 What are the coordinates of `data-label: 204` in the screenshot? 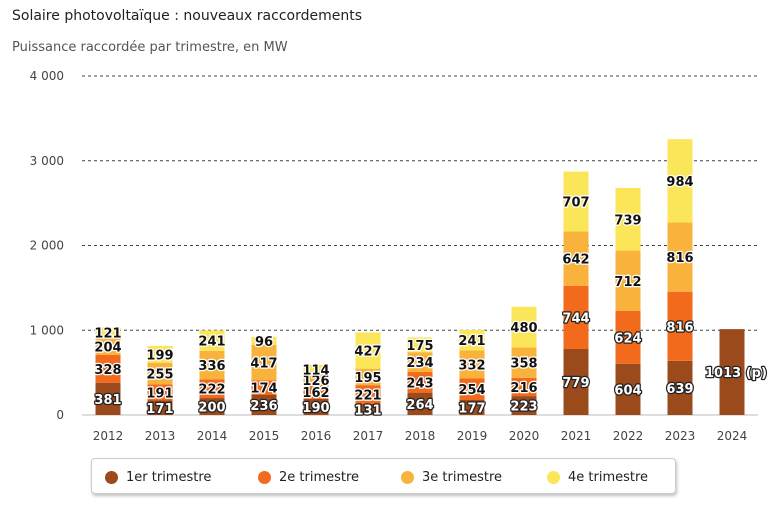 It's located at (107, 347).